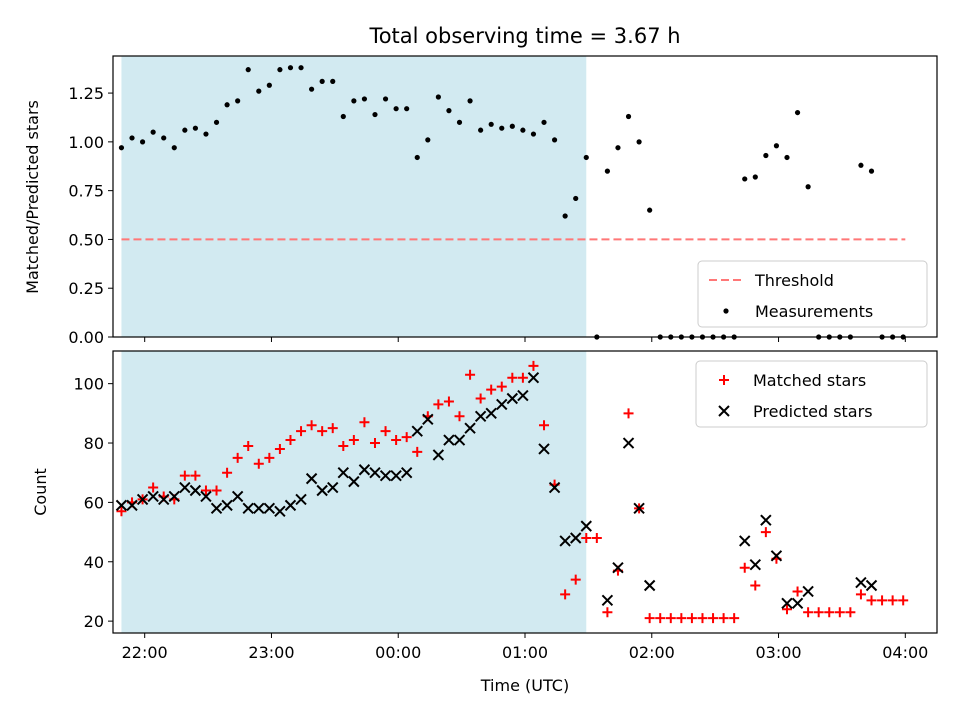  What do you see at coordinates (724, 411) in the screenshot?
I see `legend-predicted-swatch` at bounding box center [724, 411].